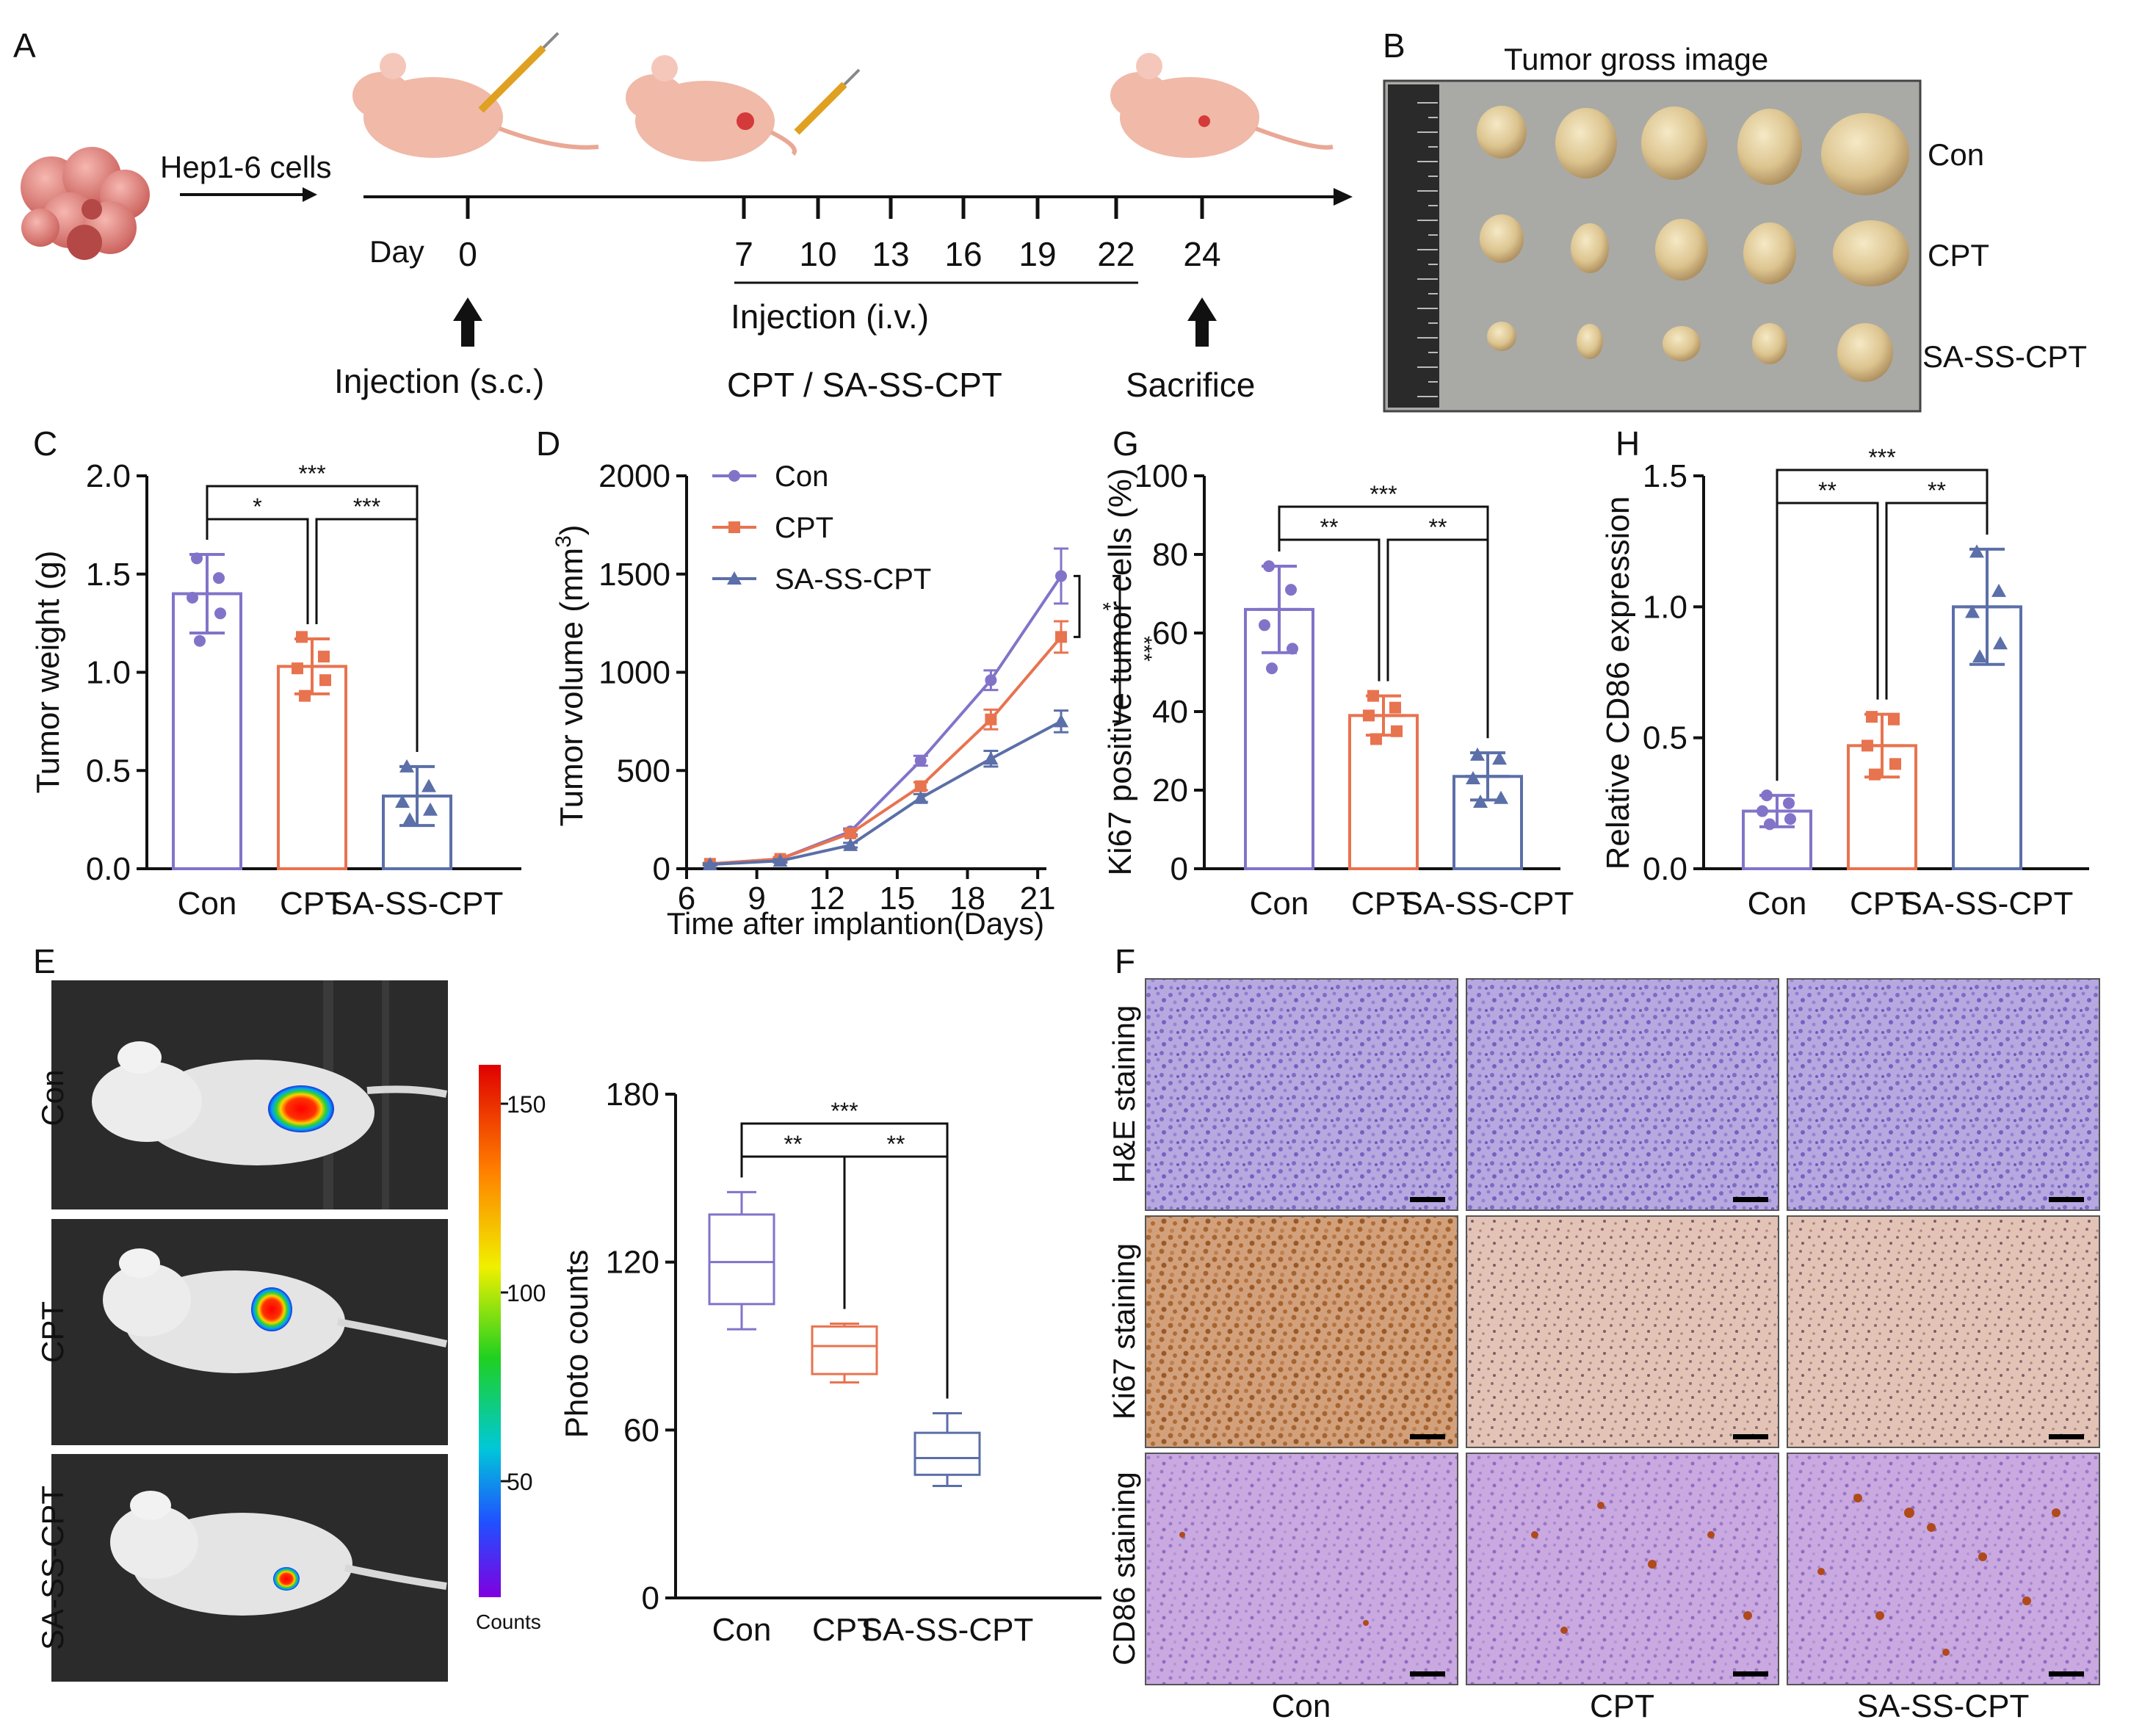 The image size is (2131, 1736). What do you see at coordinates (1693, 150) in the screenshot?
I see `tumor-row-con` at bounding box center [1693, 150].